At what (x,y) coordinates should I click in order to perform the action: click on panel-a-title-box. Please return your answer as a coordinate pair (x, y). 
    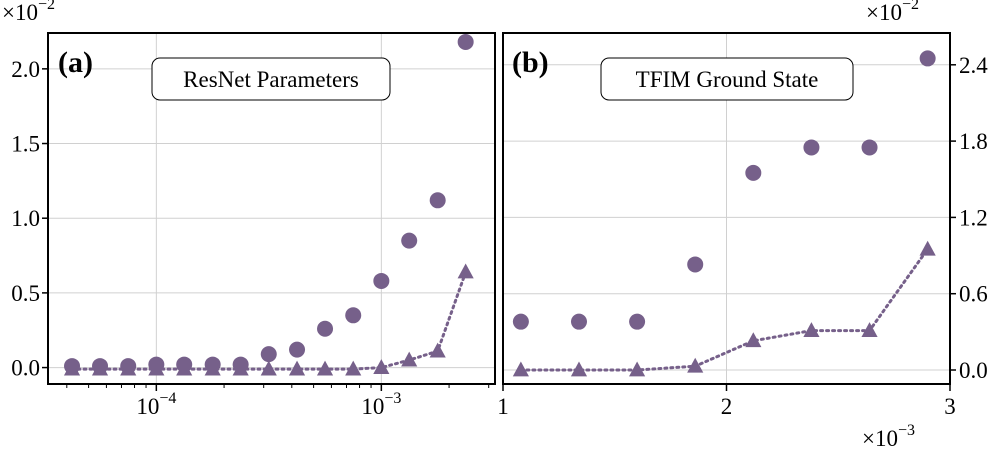
    Looking at the image, I should click on (271, 79).